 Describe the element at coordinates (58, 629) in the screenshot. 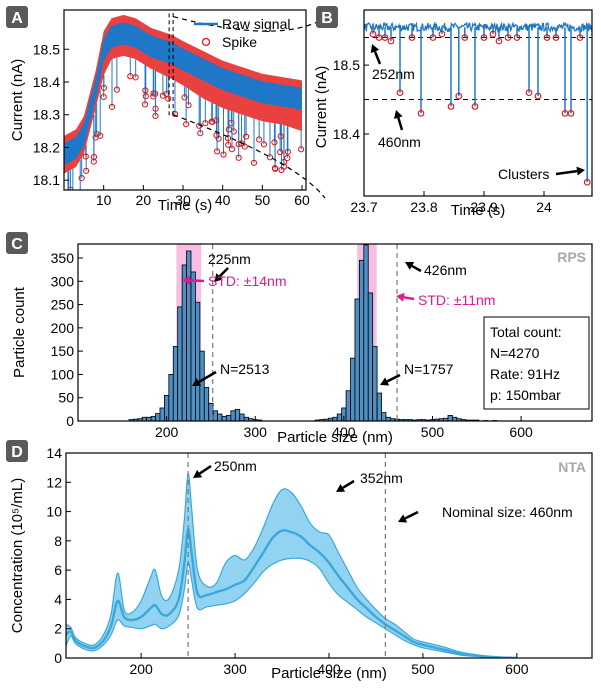

I see `y-tick-label: 2` at that location.